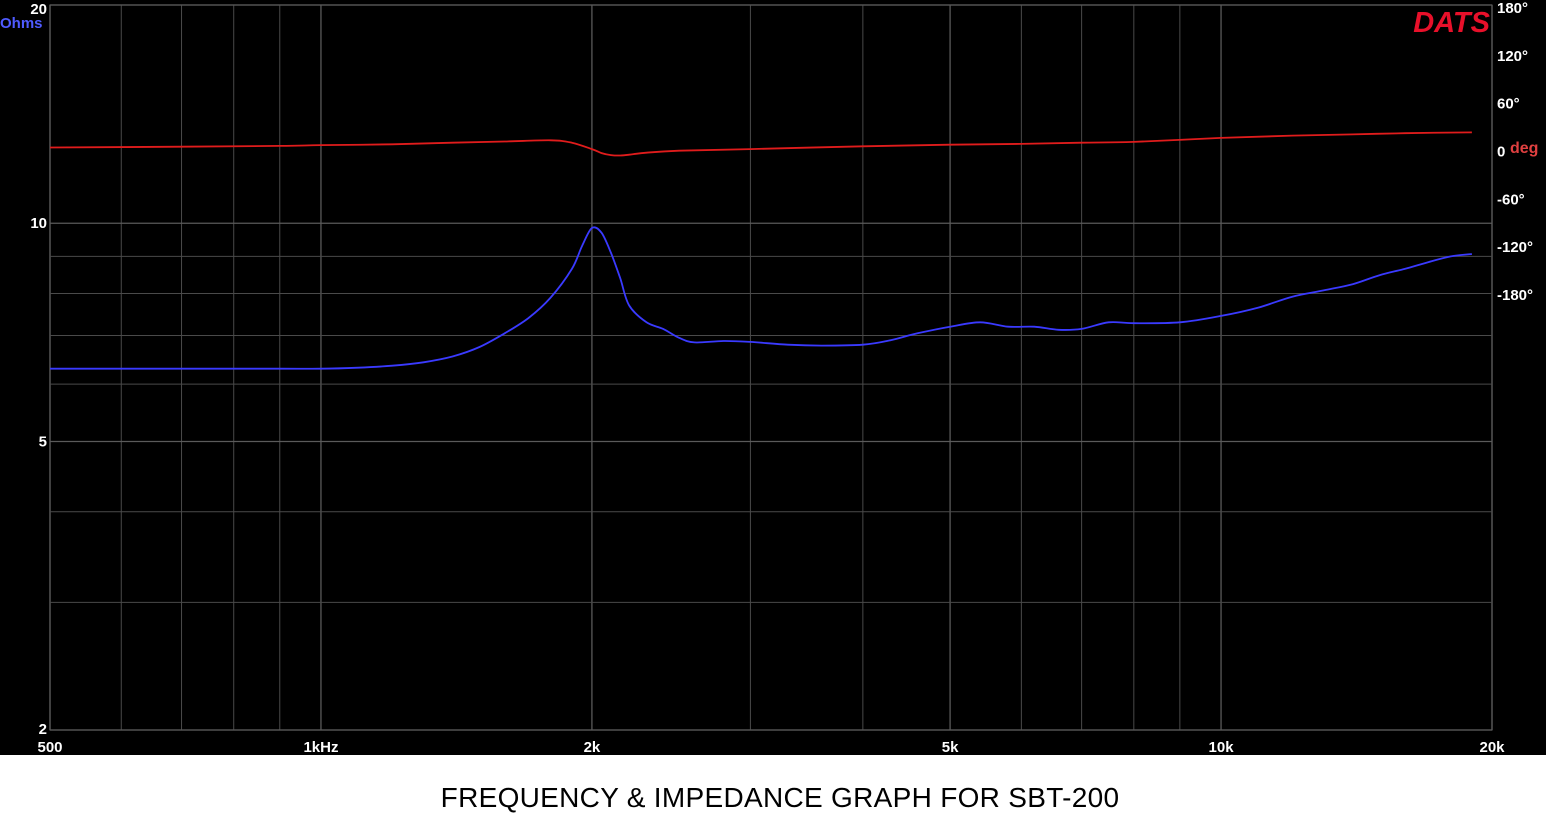 This screenshot has width=1546, height=840. What do you see at coordinates (1451, 23) in the screenshot?
I see `brand-logo: DATS` at bounding box center [1451, 23].